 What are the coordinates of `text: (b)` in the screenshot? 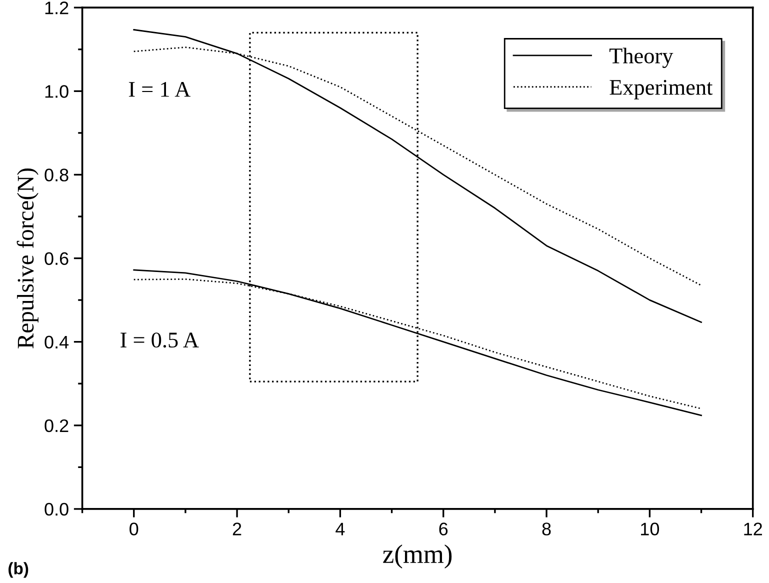 It's located at (18, 570).